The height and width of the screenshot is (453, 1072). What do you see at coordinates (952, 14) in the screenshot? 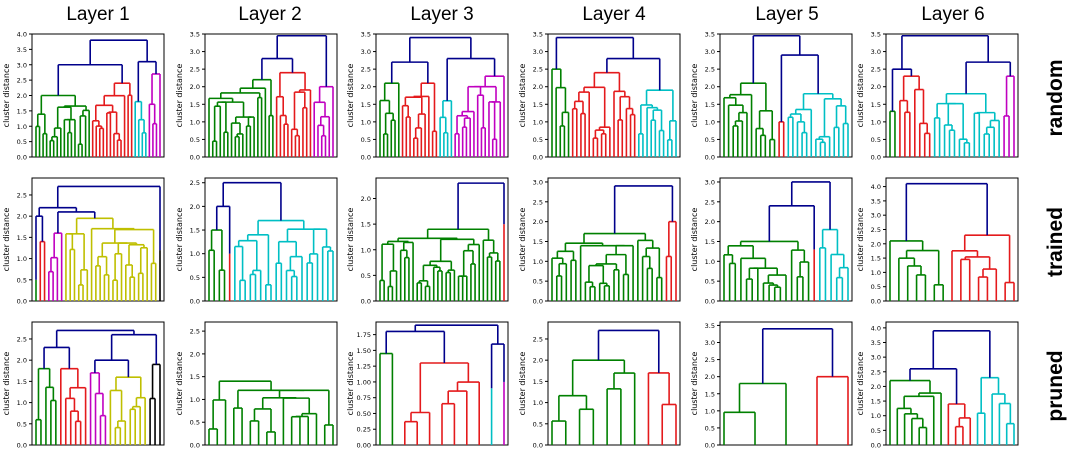
I see `layer-title-6: Layer 6` at bounding box center [952, 14].